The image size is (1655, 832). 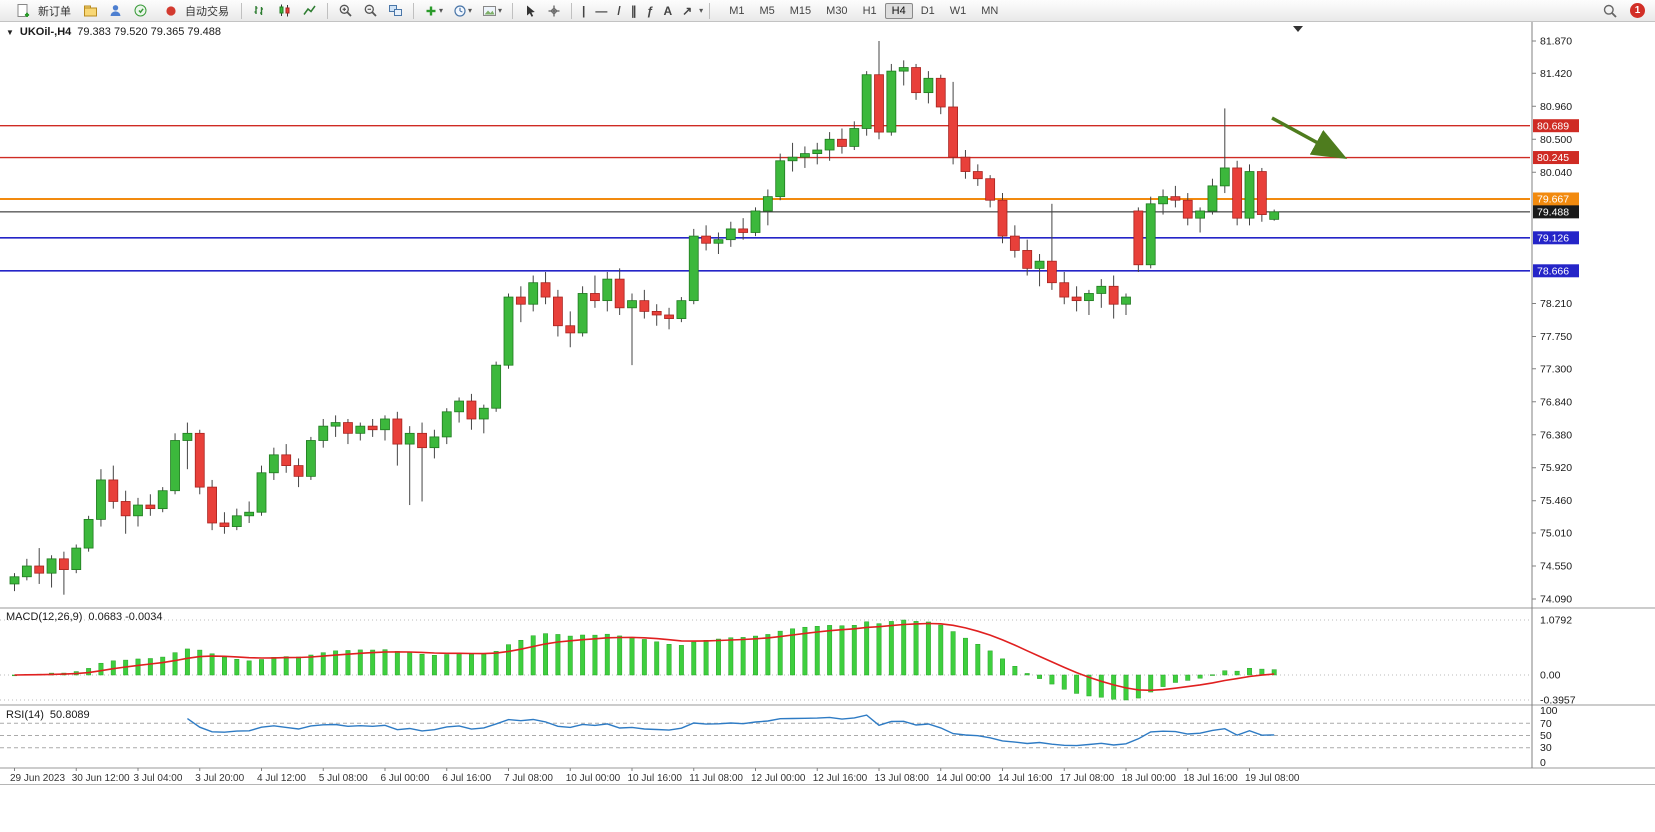 What do you see at coordinates (259, 10) in the screenshot?
I see `bar-chart-icon` at bounding box center [259, 10].